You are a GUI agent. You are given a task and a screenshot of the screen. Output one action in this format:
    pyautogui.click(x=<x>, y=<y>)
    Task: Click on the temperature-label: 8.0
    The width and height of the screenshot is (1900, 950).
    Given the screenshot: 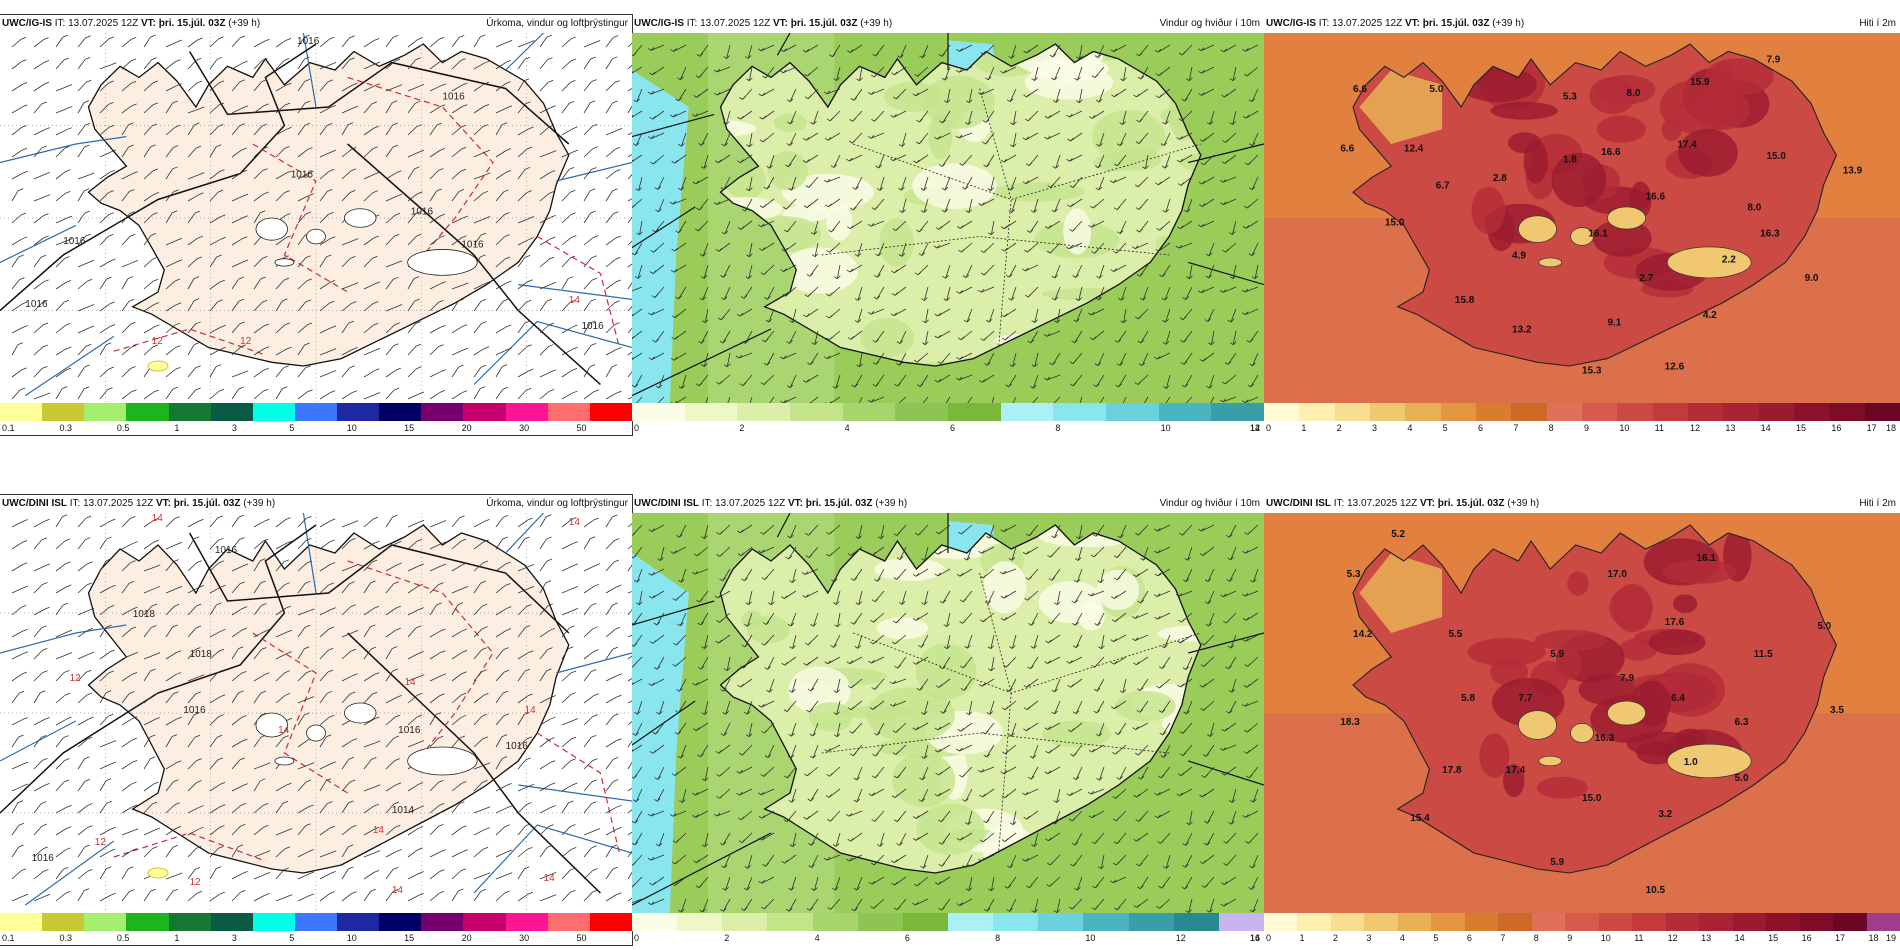 What is the action you would take?
    pyautogui.click(x=1754, y=208)
    